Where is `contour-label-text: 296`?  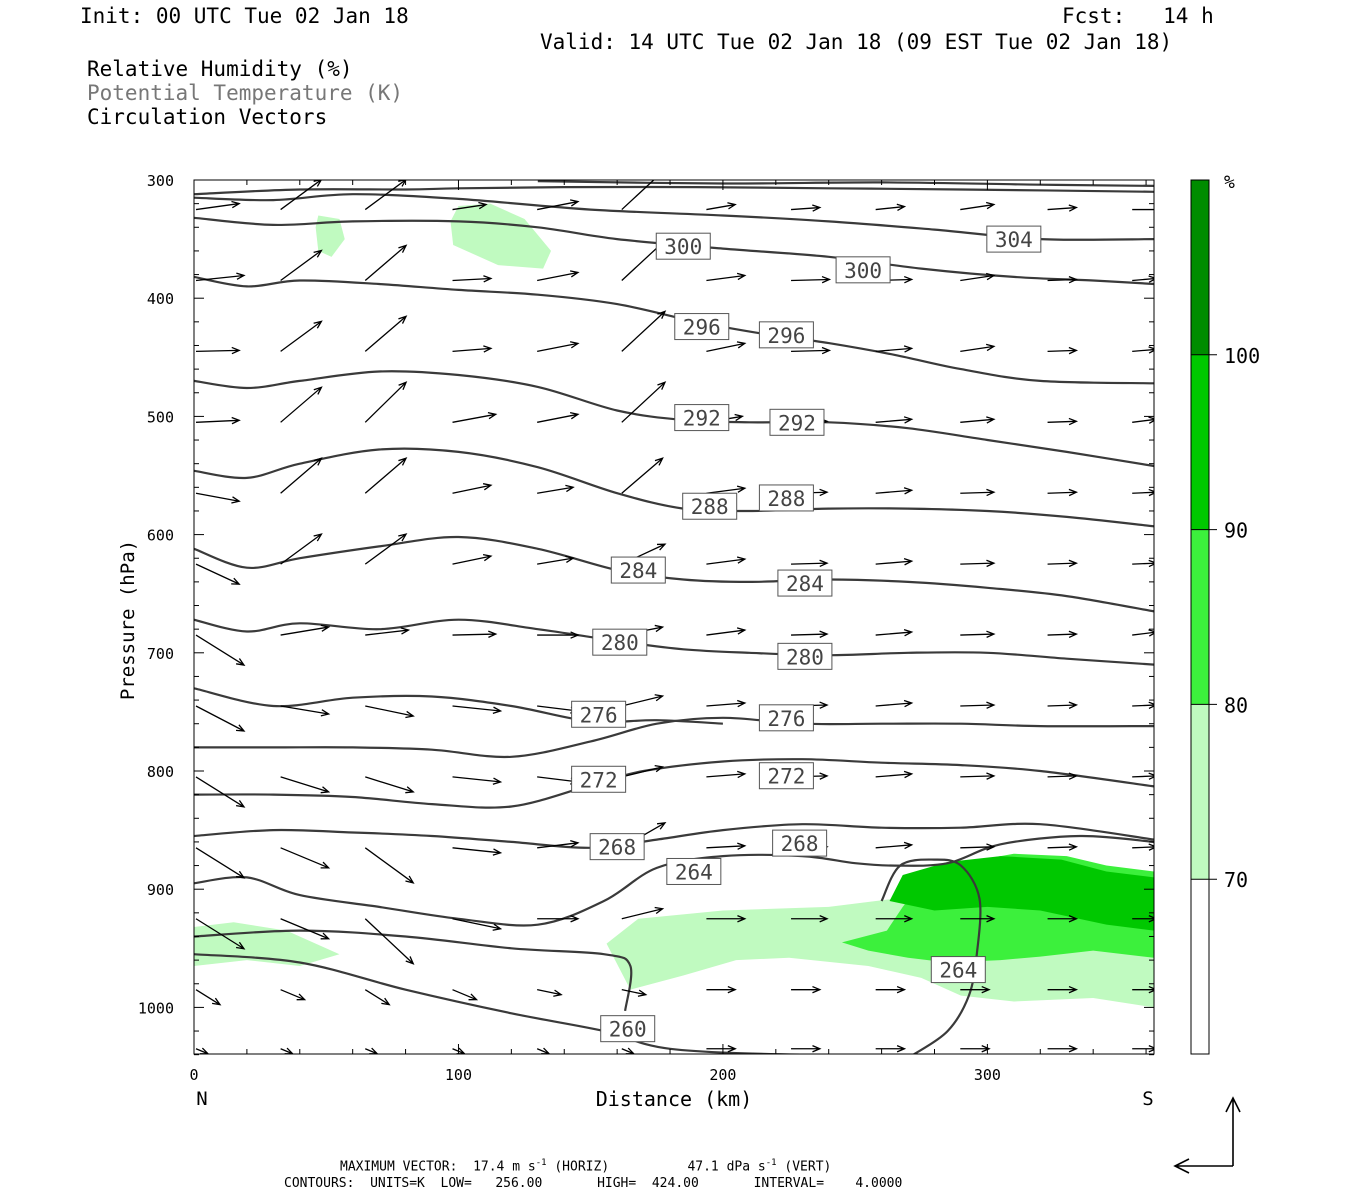
contour-label-text: 296 is located at coordinates (786, 336).